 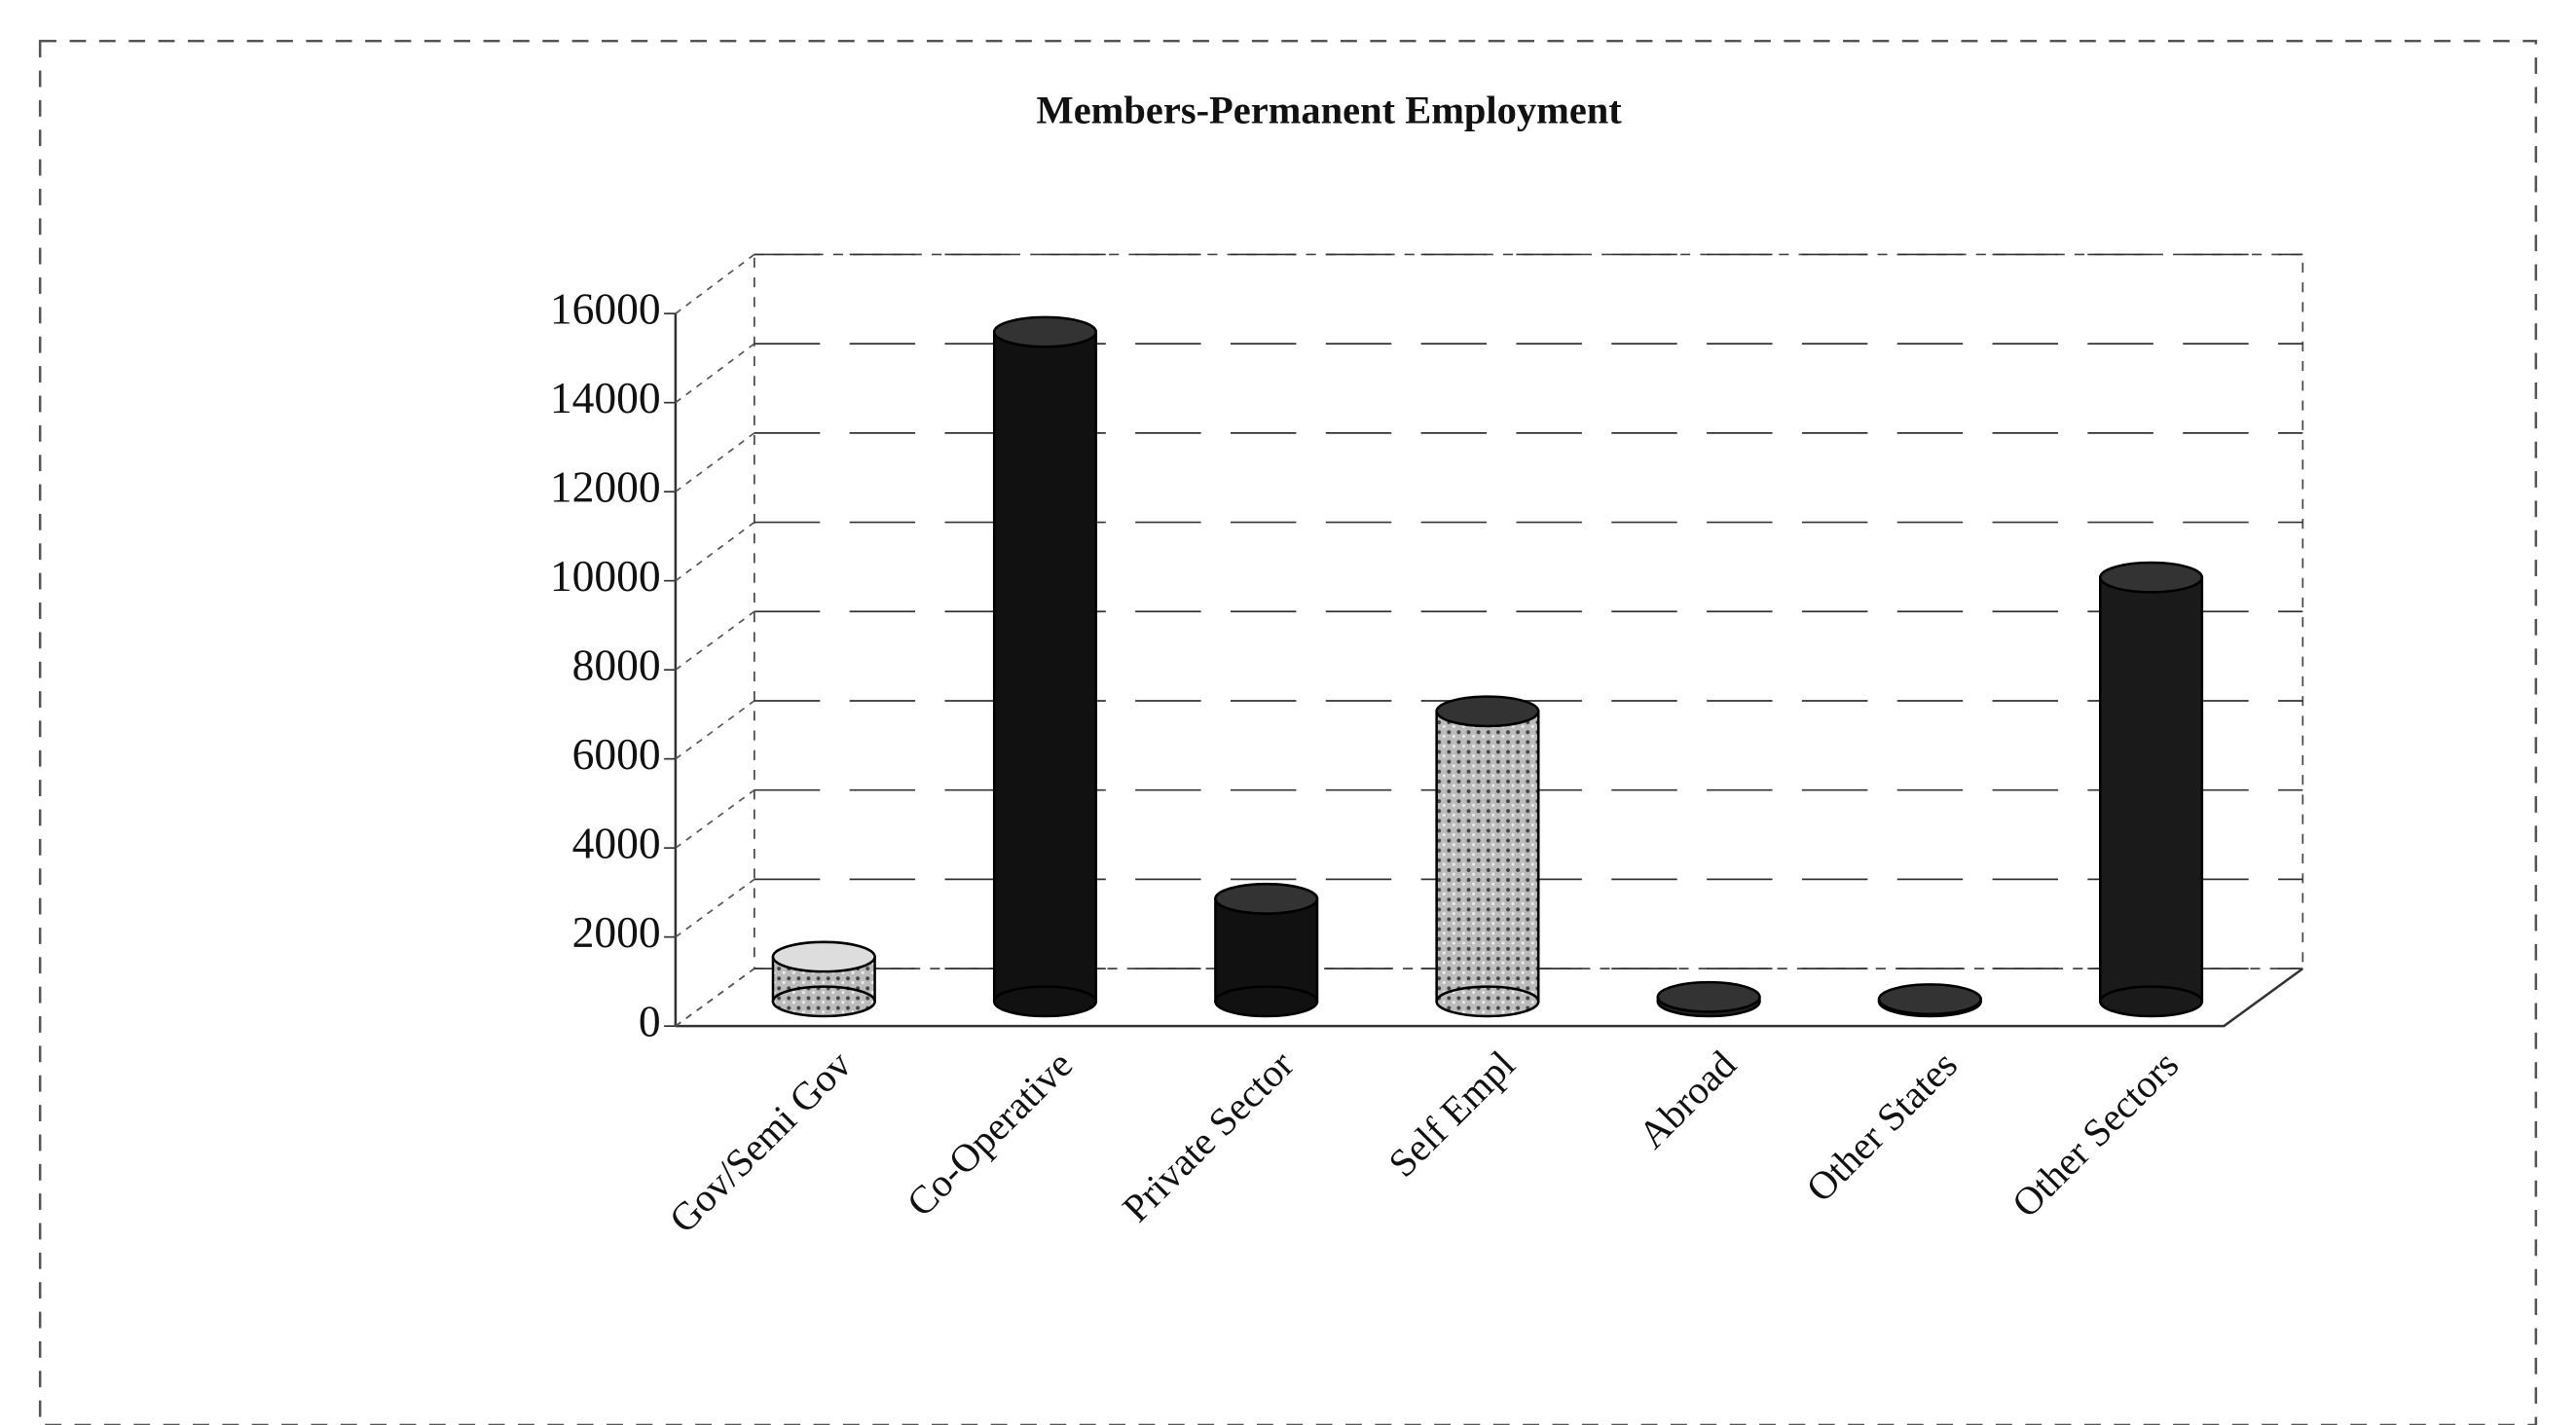 I want to click on y-tick-label: 4000, so click(x=616, y=843).